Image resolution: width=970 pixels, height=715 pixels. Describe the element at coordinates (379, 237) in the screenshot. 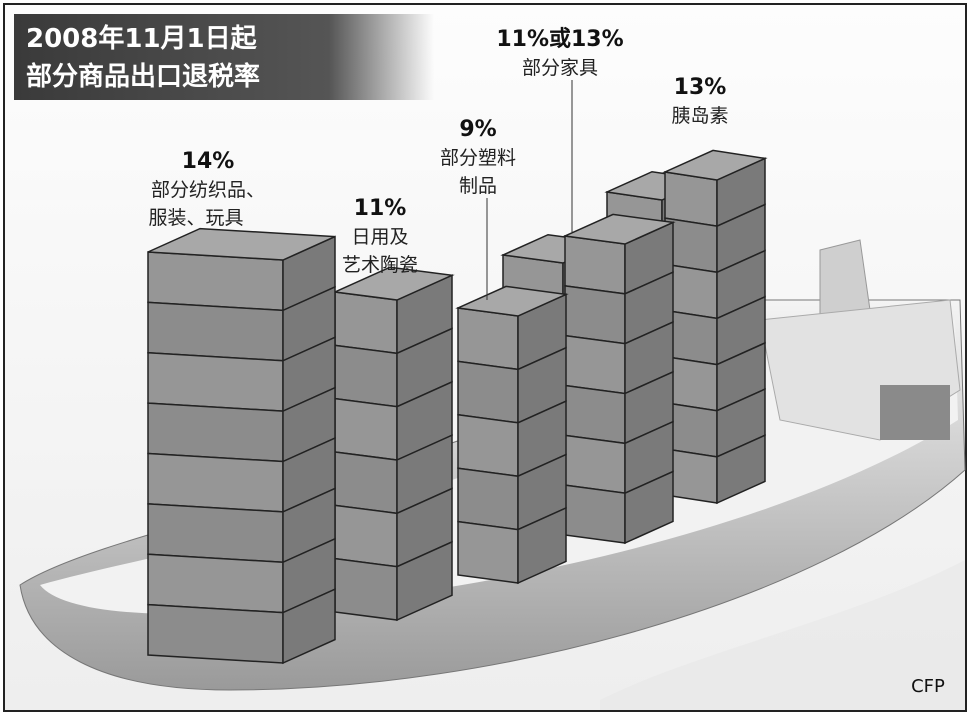

I see `item-label: 日用及` at that location.